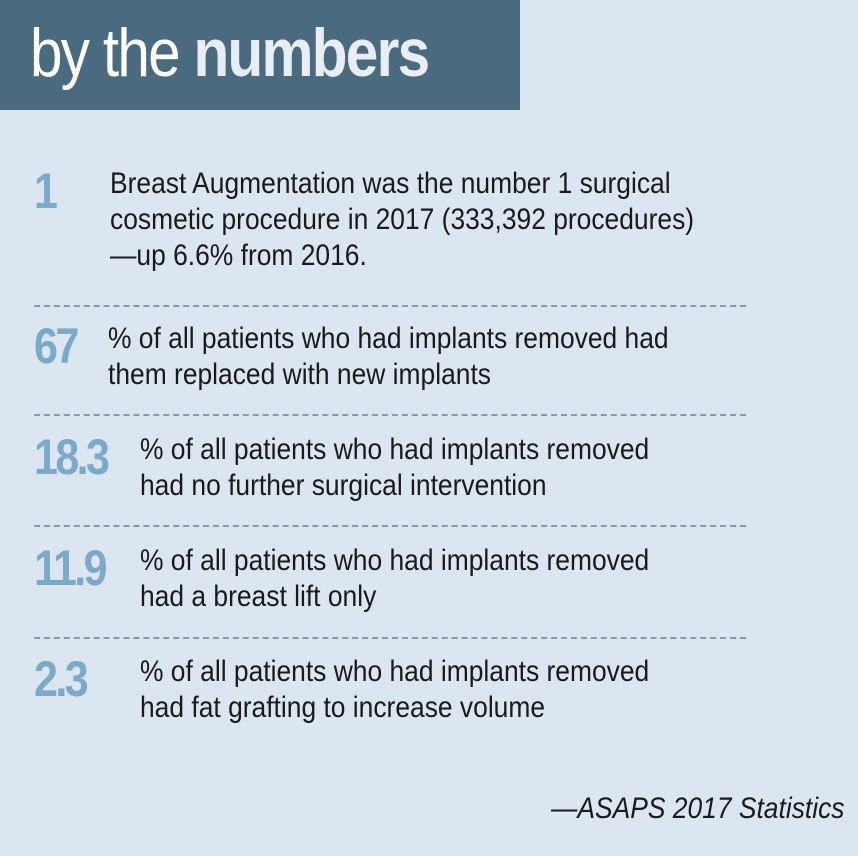  Describe the element at coordinates (299, 374) in the screenshot. I see `stat-line: them replaced with new implants` at that location.